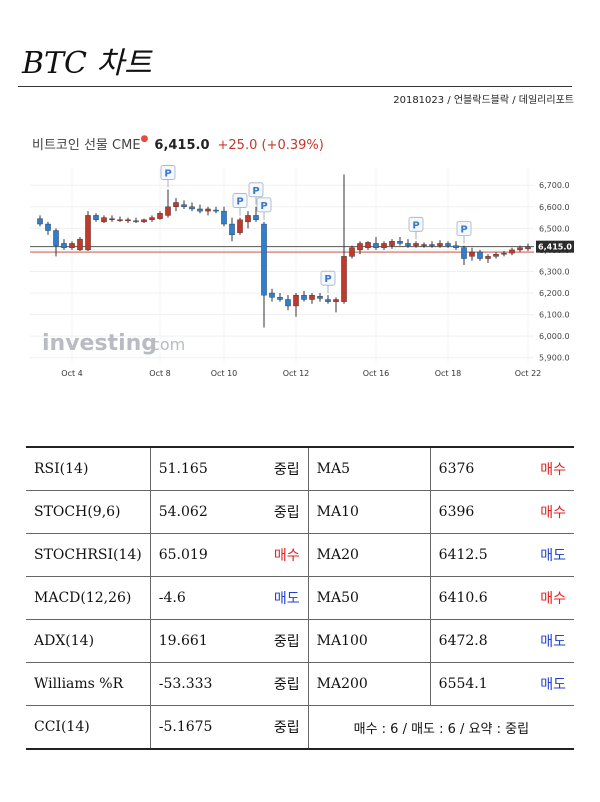 This screenshot has height=802, width=600. I want to click on report-subline: 20181023 / 언블락드블락 / 데일리리포트, so click(483, 100).